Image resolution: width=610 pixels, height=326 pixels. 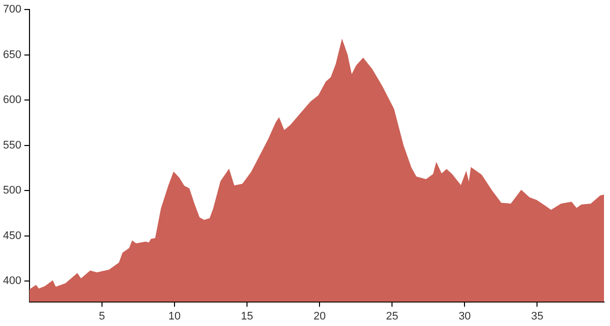 I want to click on y-tick-label: 650, so click(x=12, y=54).